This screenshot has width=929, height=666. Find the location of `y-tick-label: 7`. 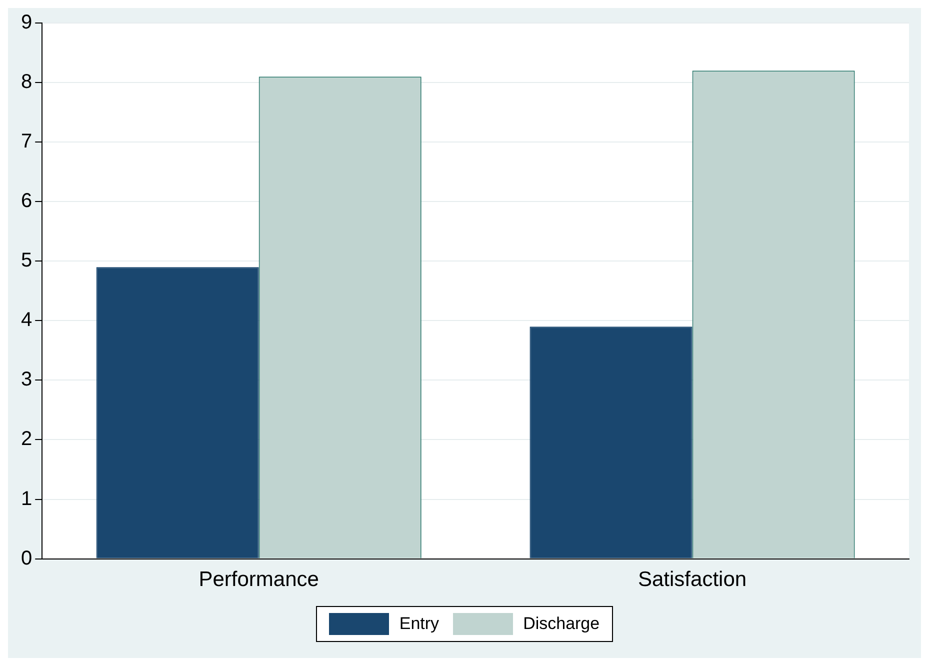

y-tick-label: 7 is located at coordinates (26, 141).